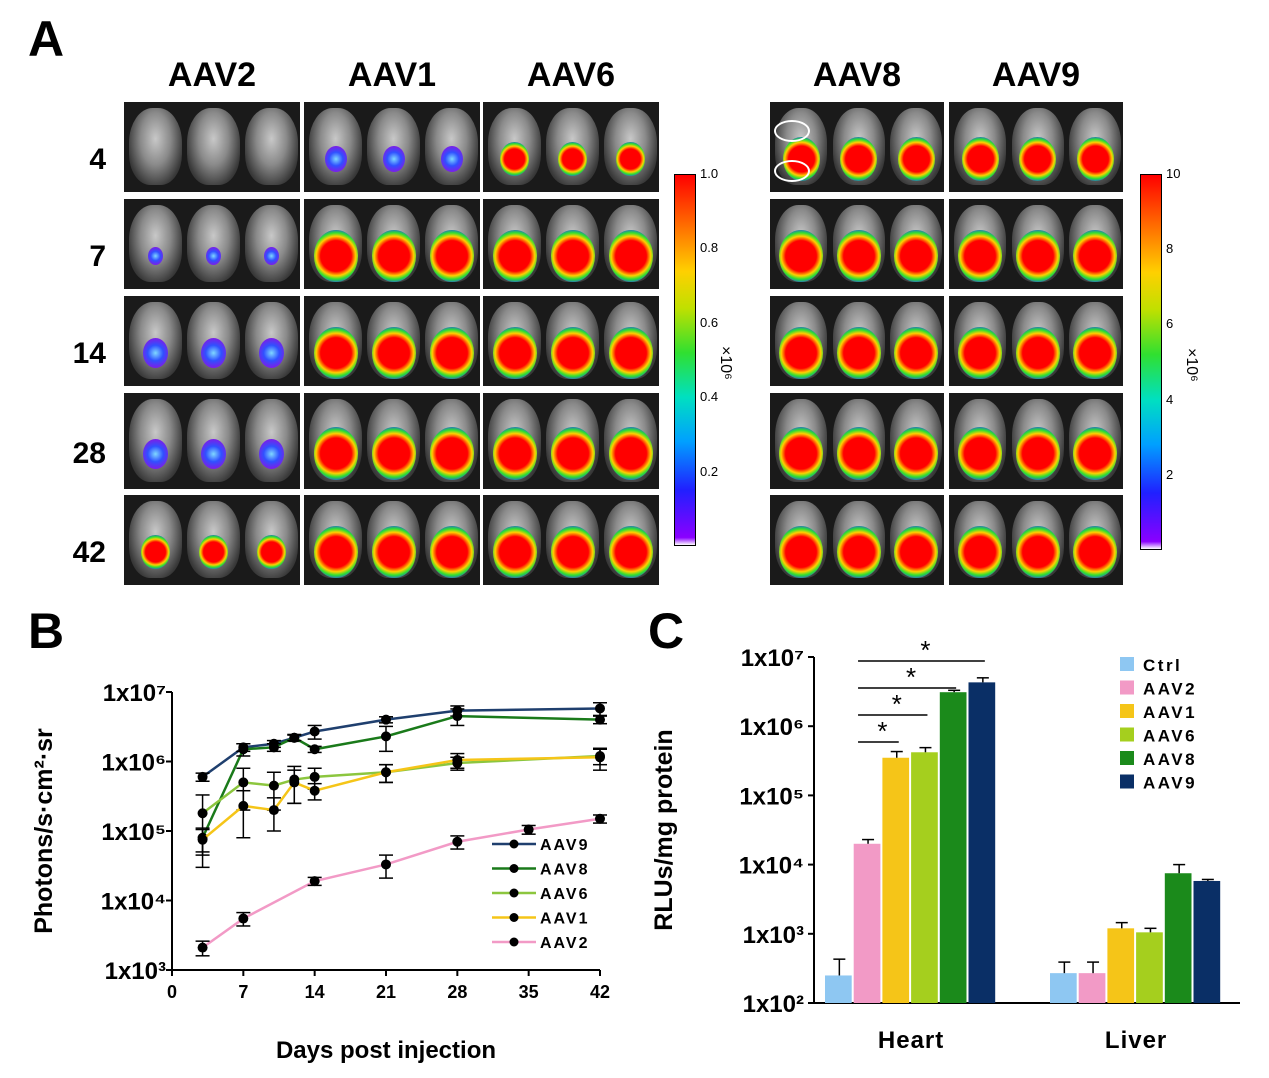  Describe the element at coordinates (89, 353) in the screenshot. I see `row-label-day-14: 14` at that location.